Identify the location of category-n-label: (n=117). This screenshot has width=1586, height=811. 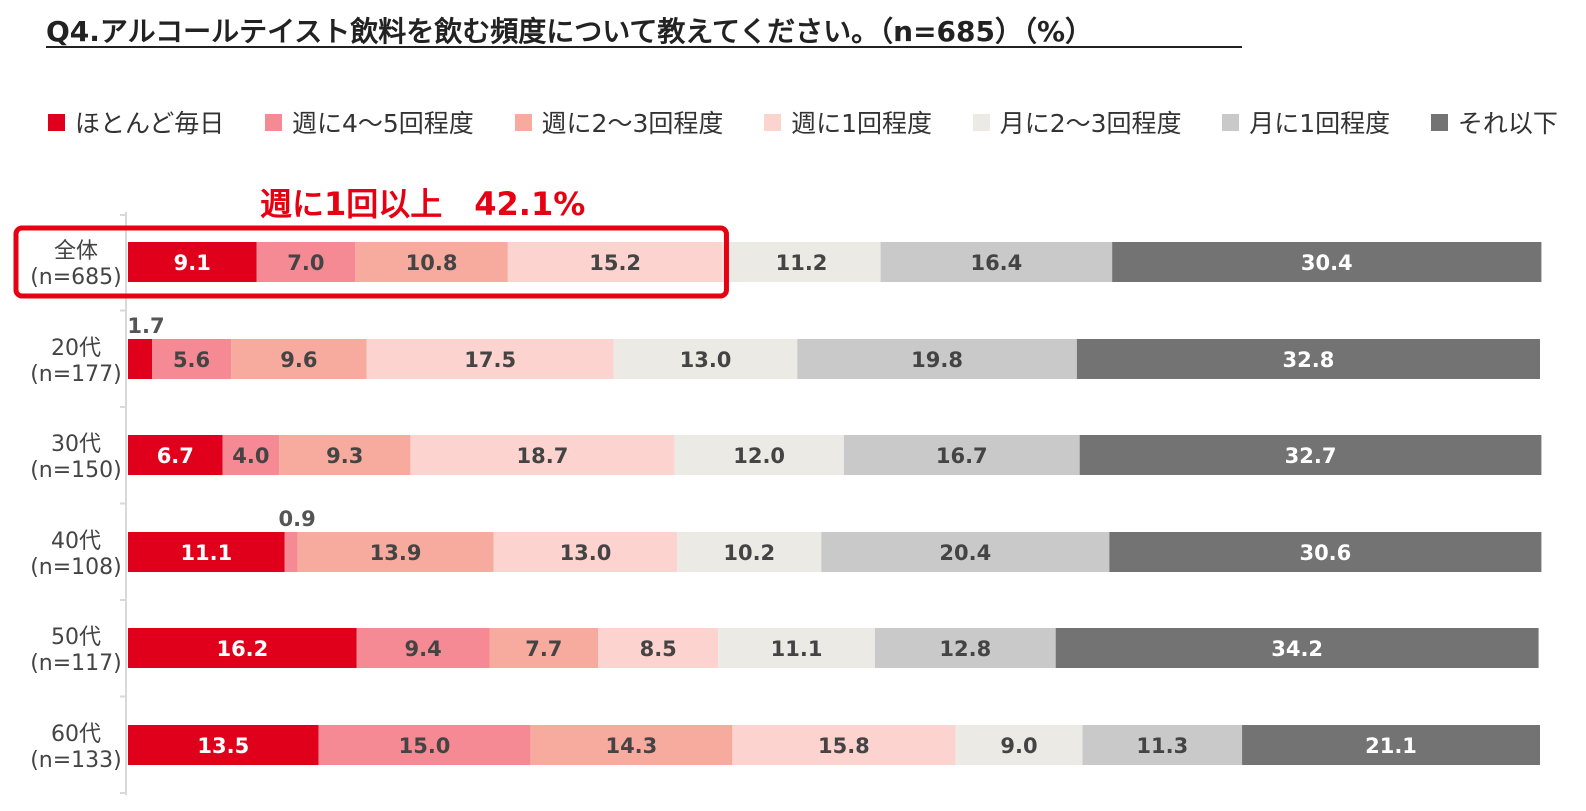
(76, 663).